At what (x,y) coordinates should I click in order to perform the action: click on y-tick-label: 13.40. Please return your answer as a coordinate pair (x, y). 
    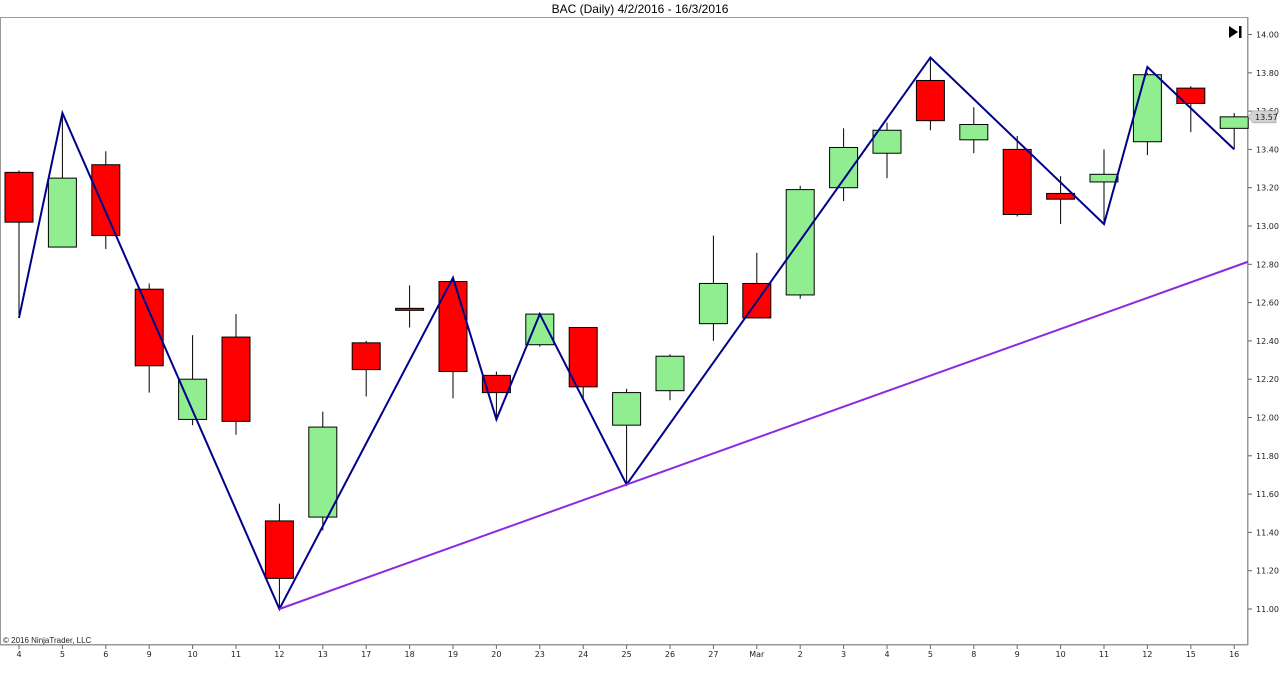
    Looking at the image, I should click on (1267, 149).